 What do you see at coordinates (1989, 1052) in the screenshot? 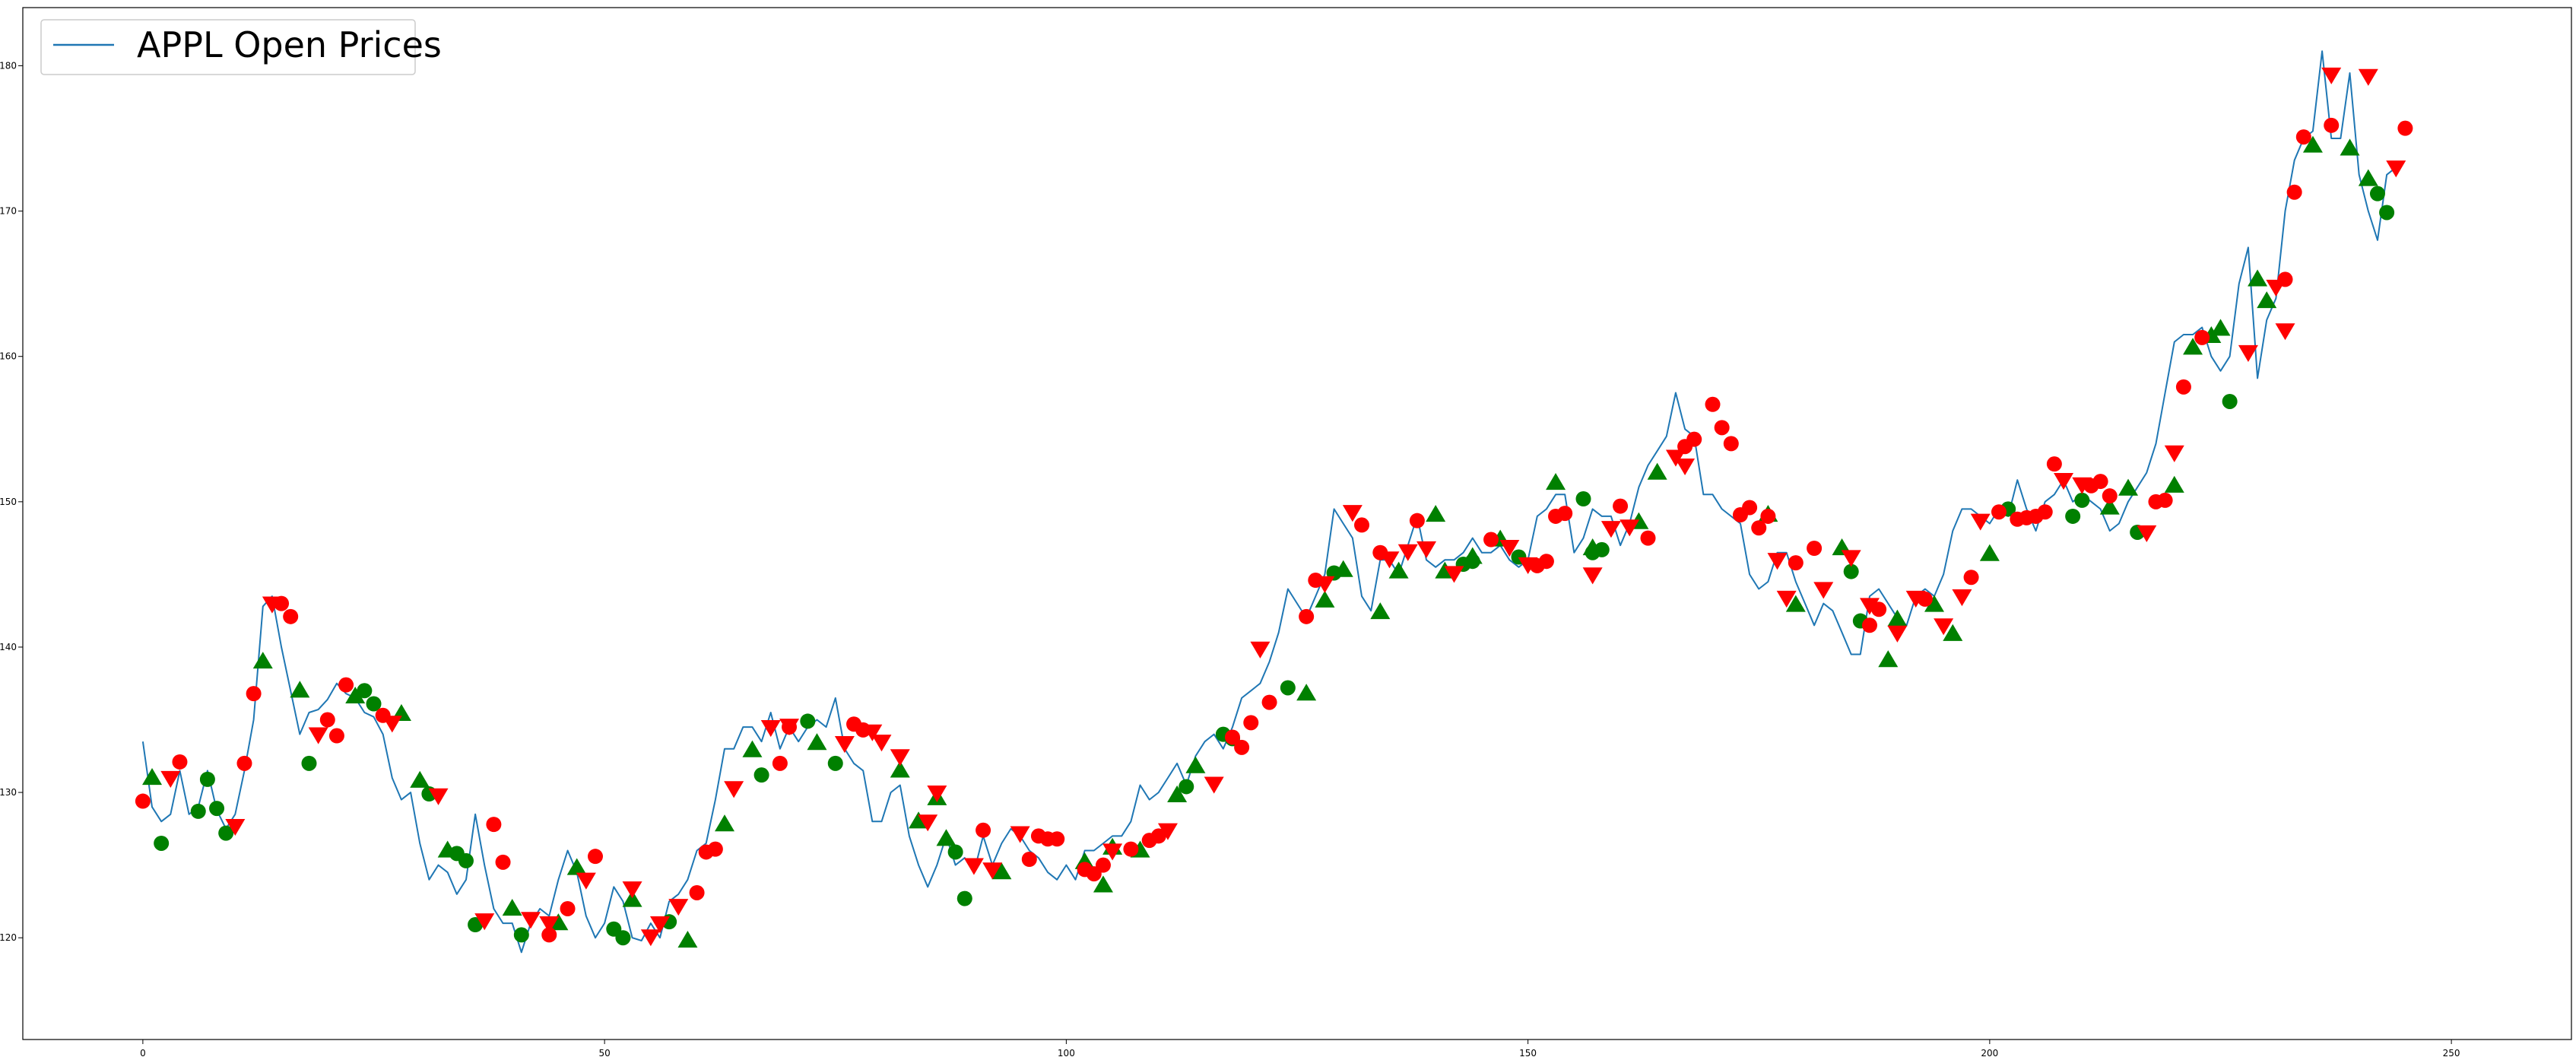
I see `x-tick-label: 200` at bounding box center [1989, 1052].